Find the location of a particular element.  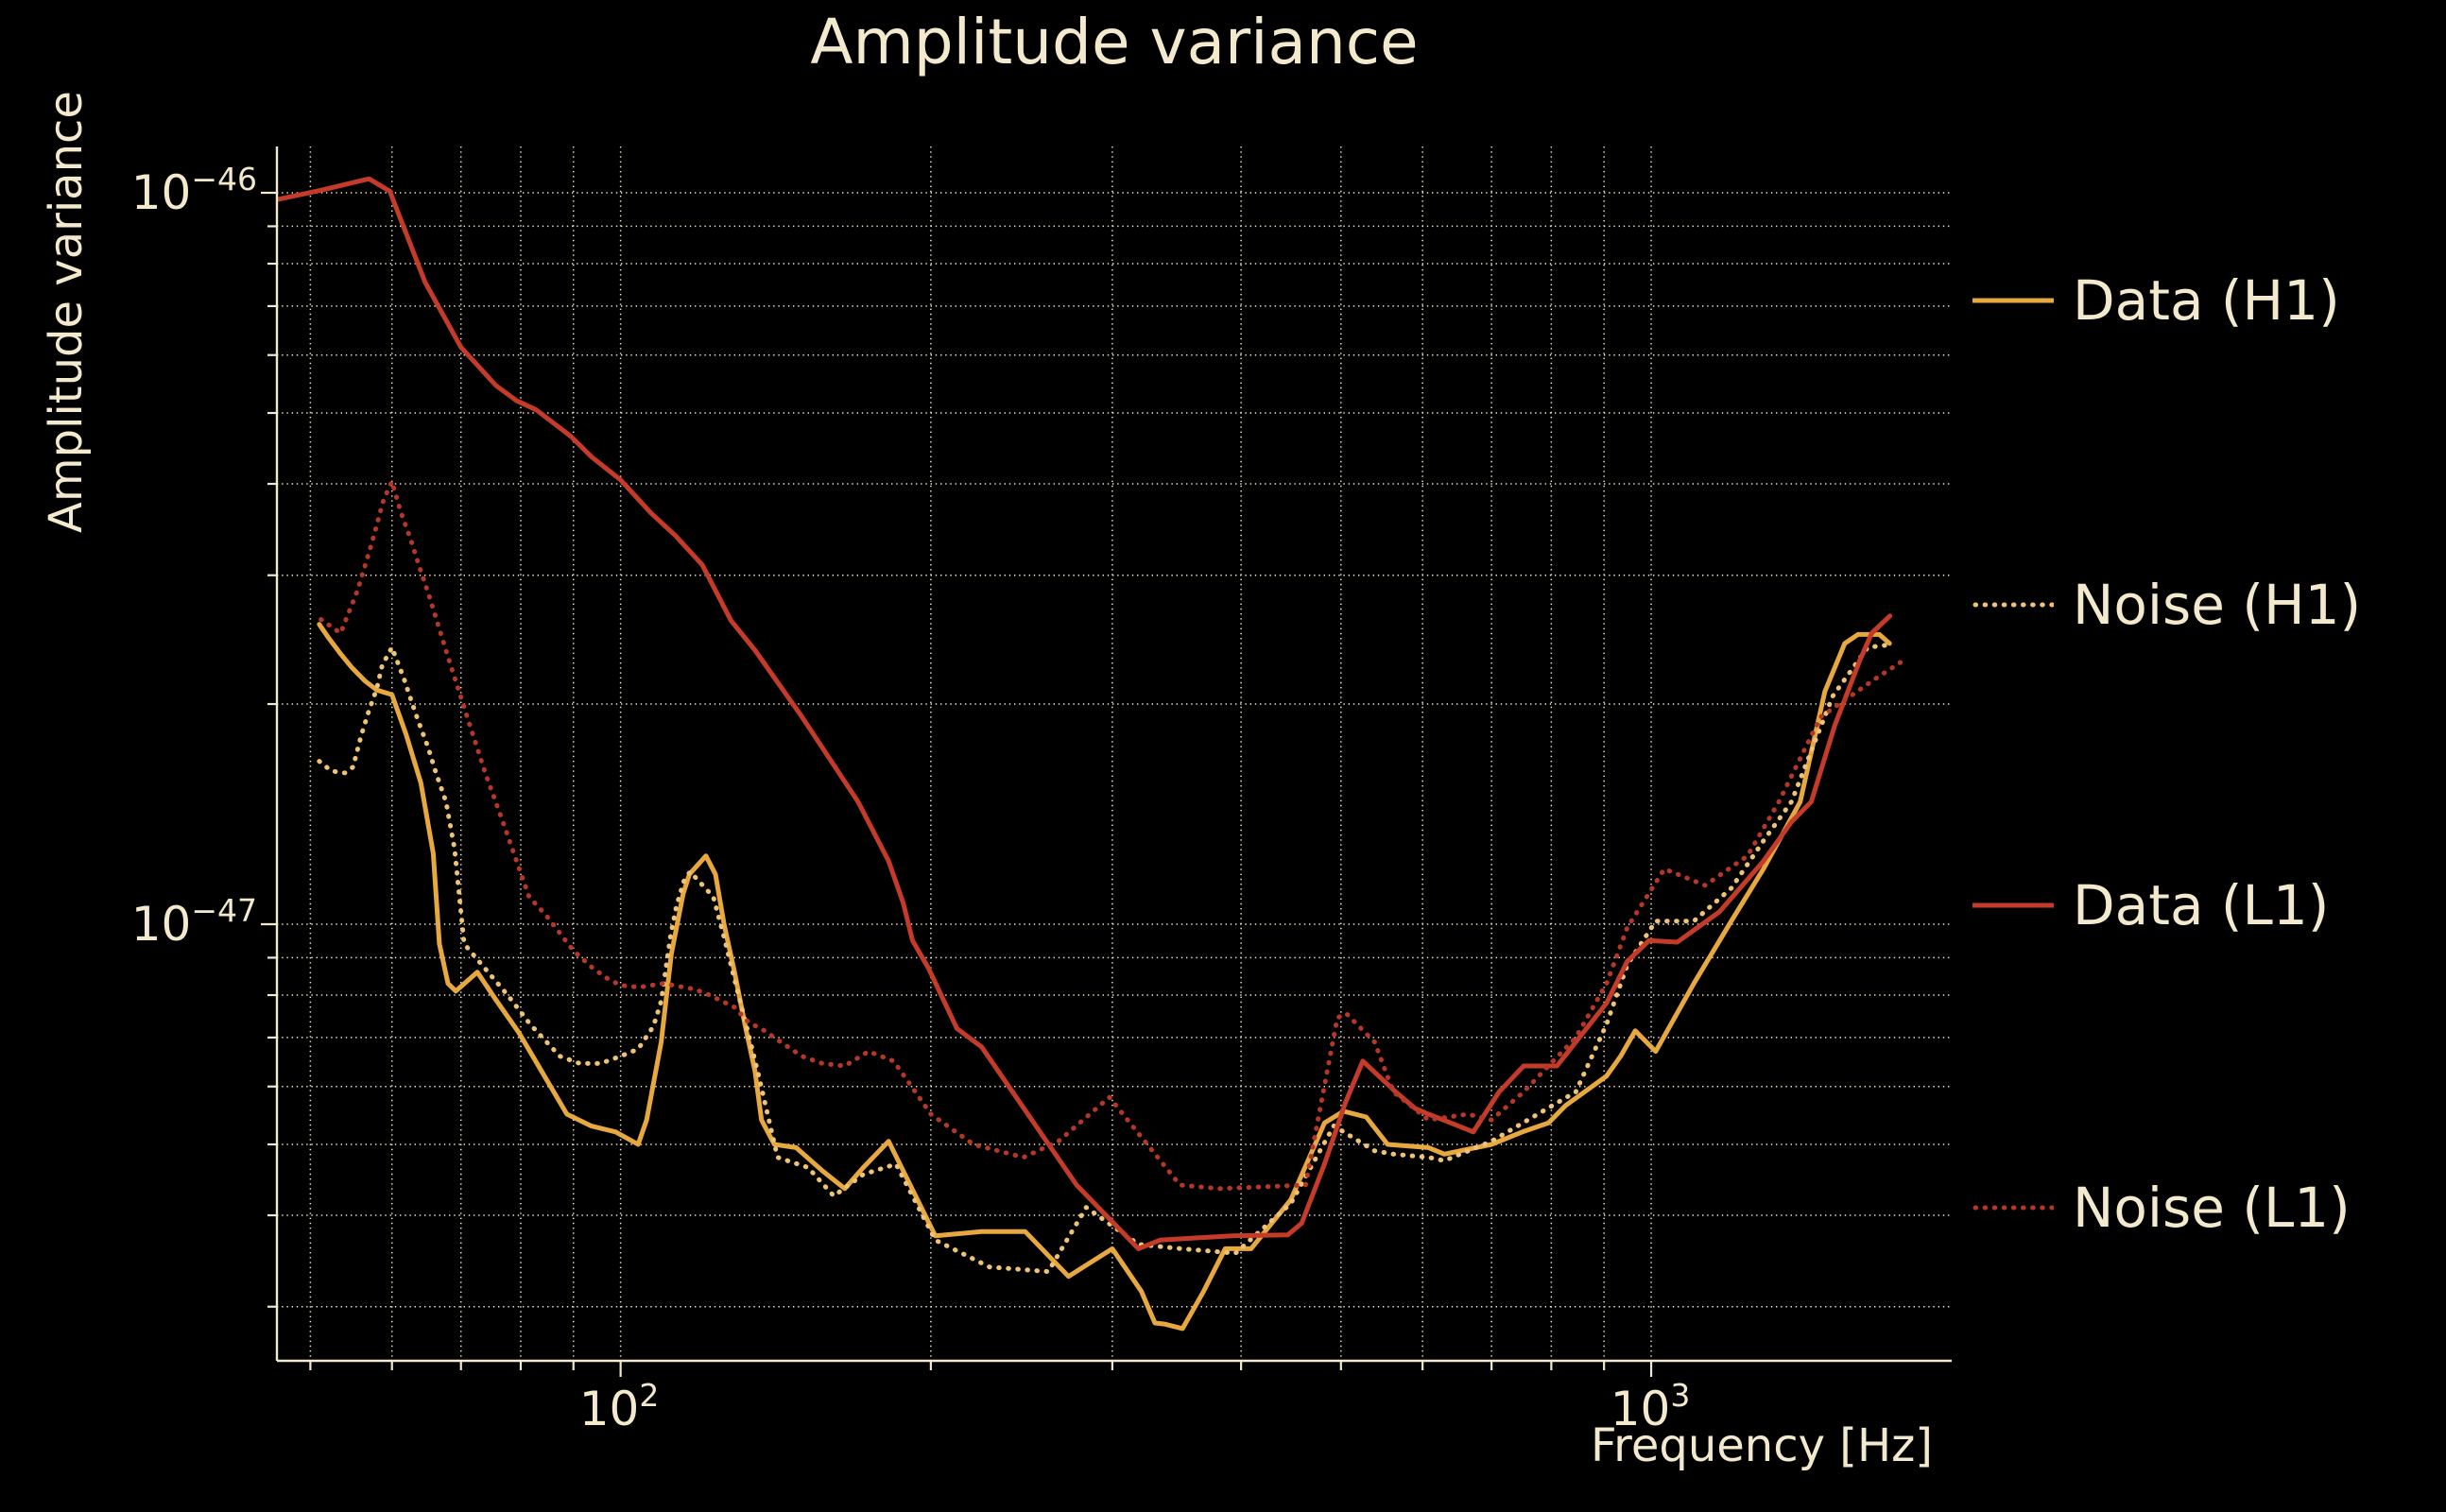

legend-line-data-l1-icon is located at coordinates (2013, 905).